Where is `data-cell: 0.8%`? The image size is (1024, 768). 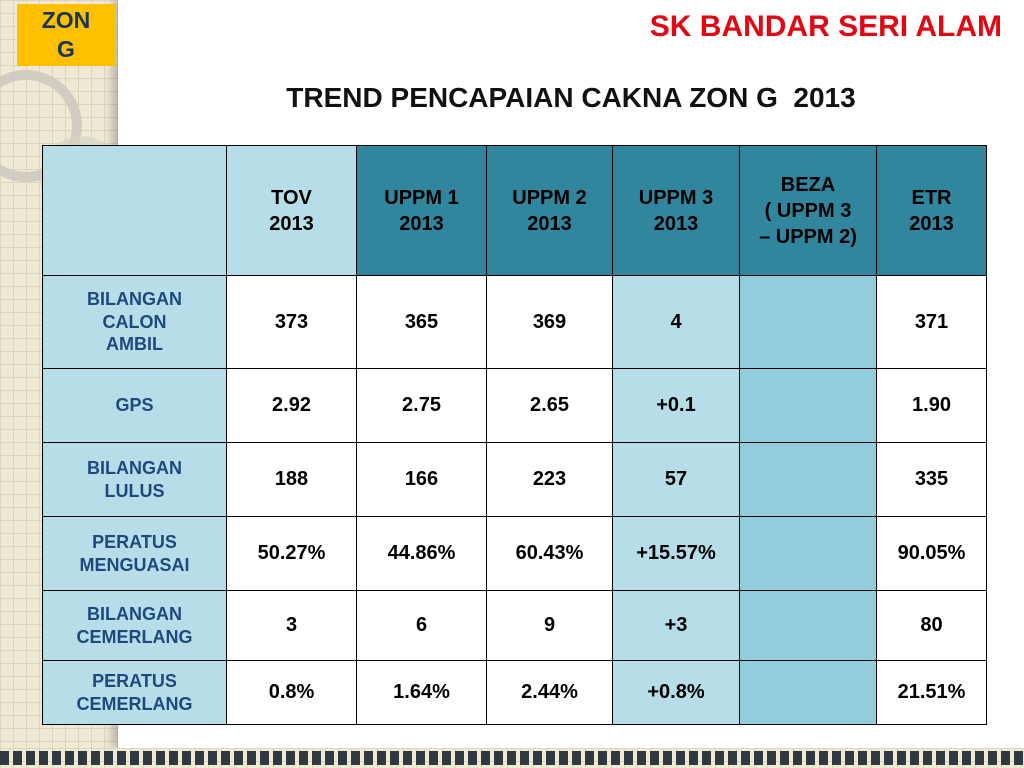 data-cell: 0.8% is located at coordinates (291, 692).